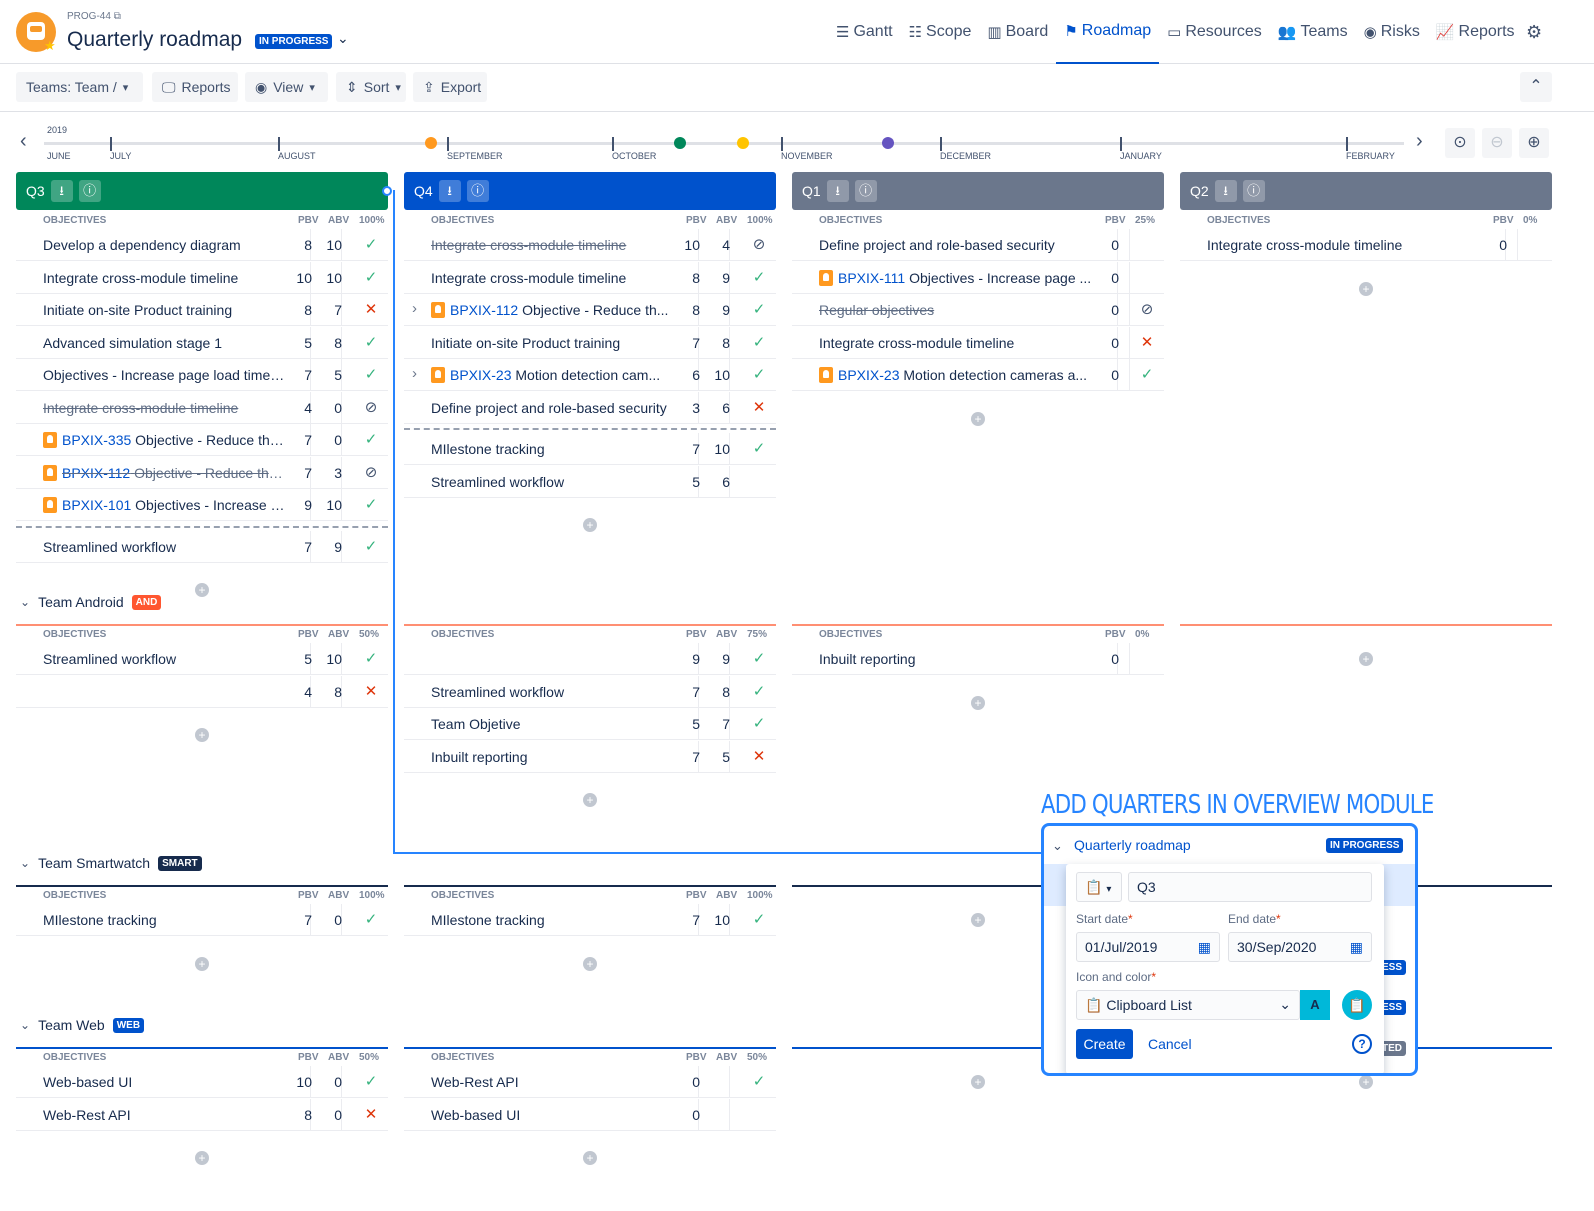  I want to click on table-row: Web-Rest API 8 0 ✕, so click(202, 1114).